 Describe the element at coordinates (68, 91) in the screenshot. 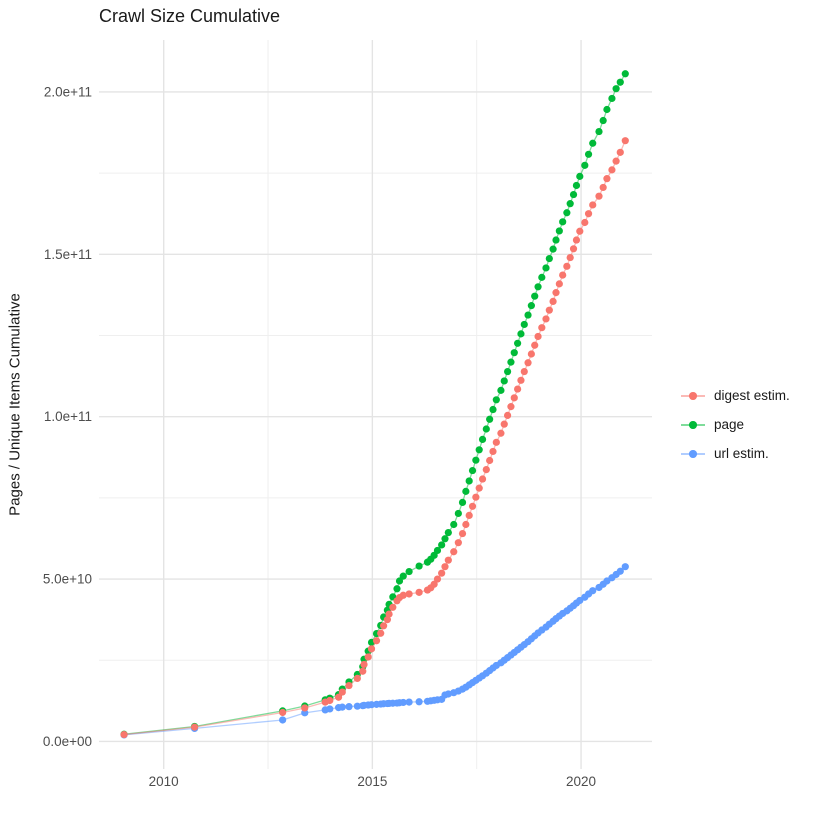

I see `y-tick-label: 2.0e+11` at that location.